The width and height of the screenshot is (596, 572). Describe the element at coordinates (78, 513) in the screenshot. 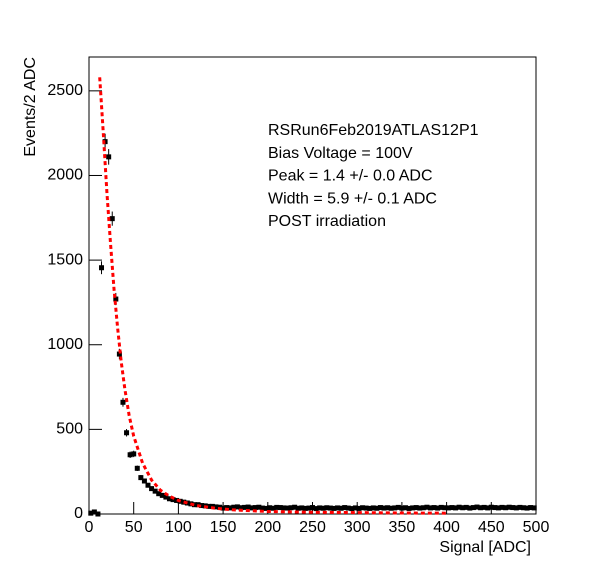

I see `y-tick-label: 0` at that location.